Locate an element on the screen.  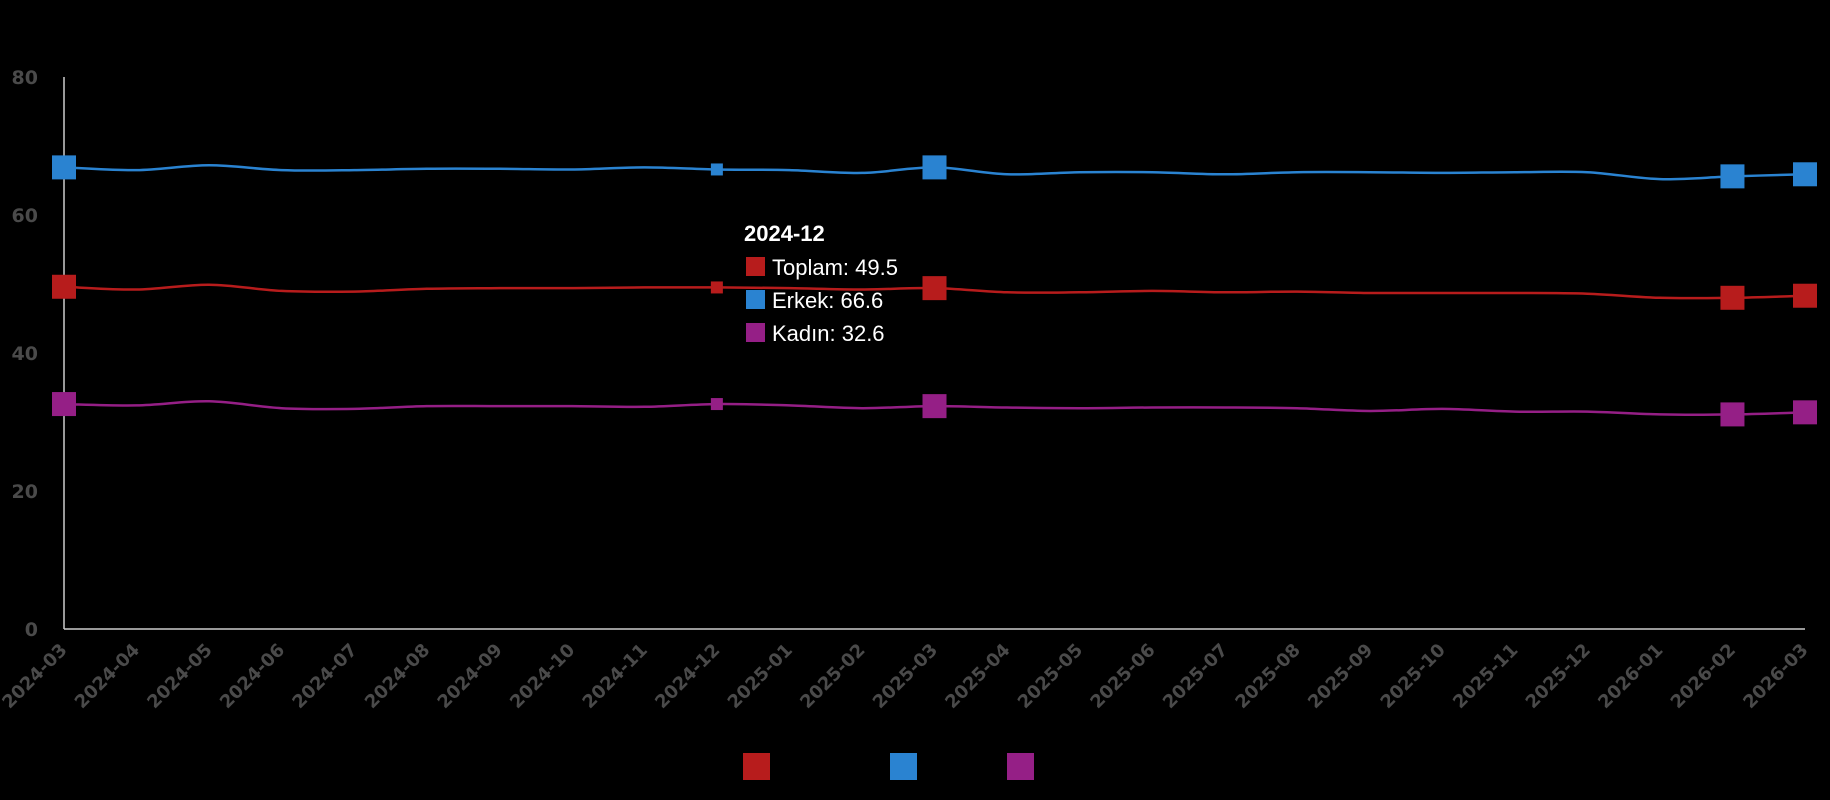
x-tick-label: 2025-06 is located at coordinates (1122, 676).